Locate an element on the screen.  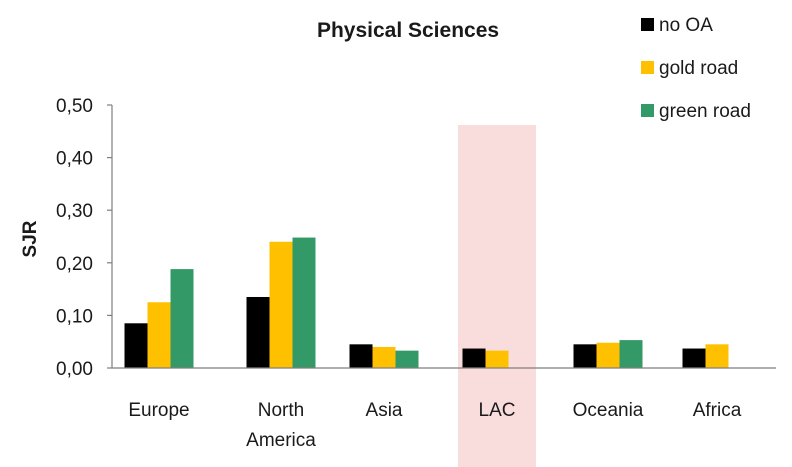
bar-no-OA-lac is located at coordinates (474, 358).